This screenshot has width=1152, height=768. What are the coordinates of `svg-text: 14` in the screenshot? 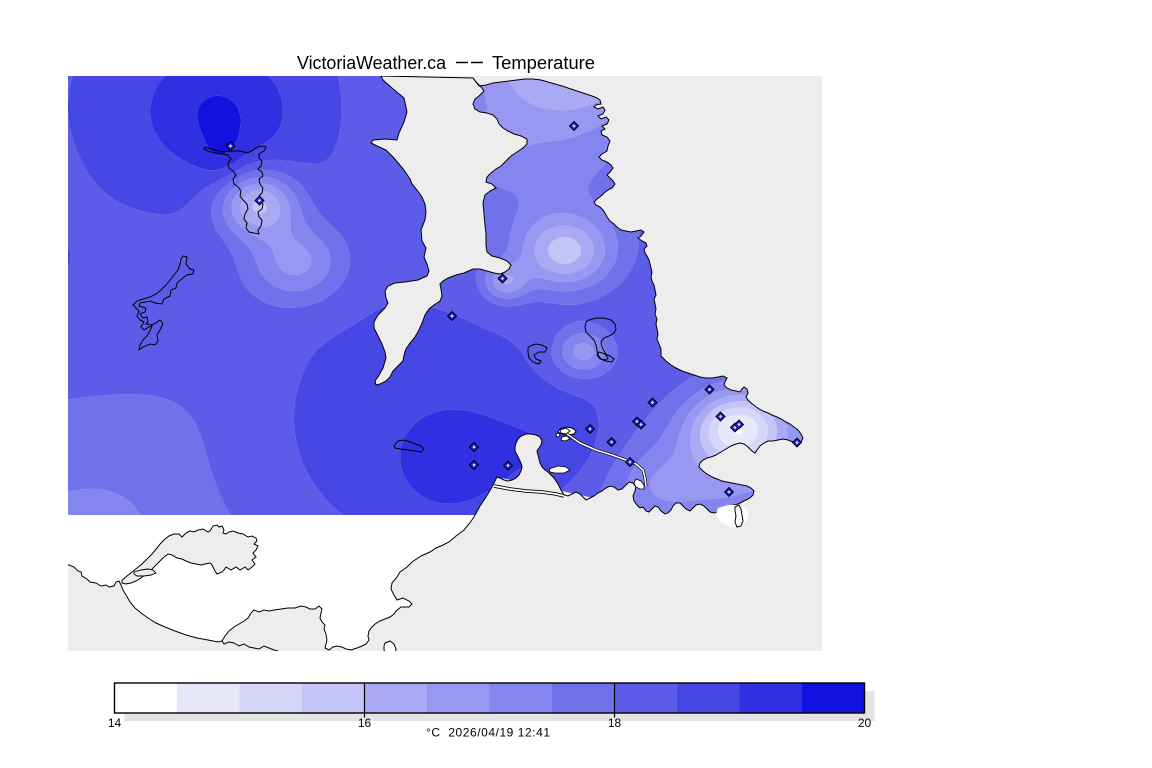 It's located at (115, 723).